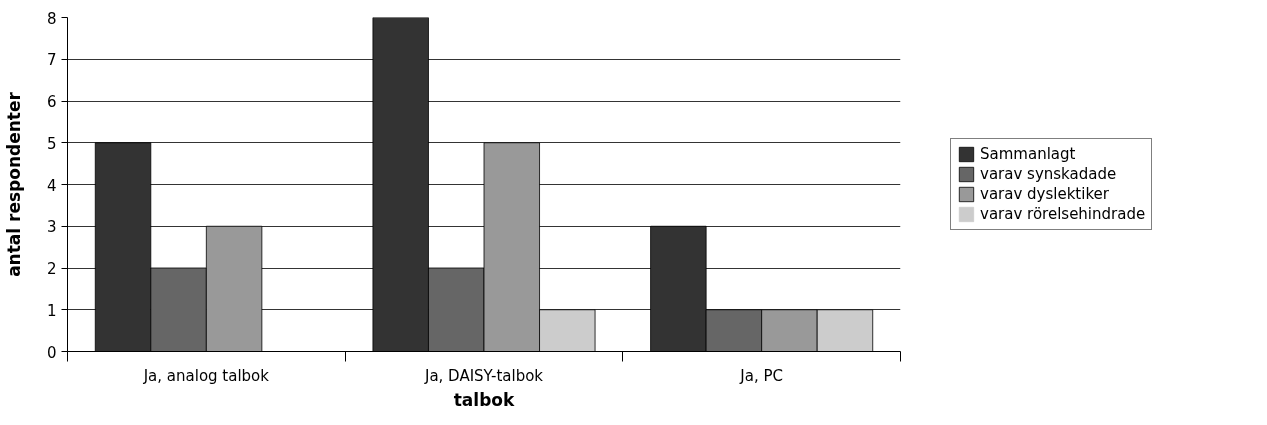 Image resolution: width=1267 pixels, height=425 pixels. What do you see at coordinates (51, 269) in the screenshot?
I see `y-tick-label: 2` at bounding box center [51, 269].